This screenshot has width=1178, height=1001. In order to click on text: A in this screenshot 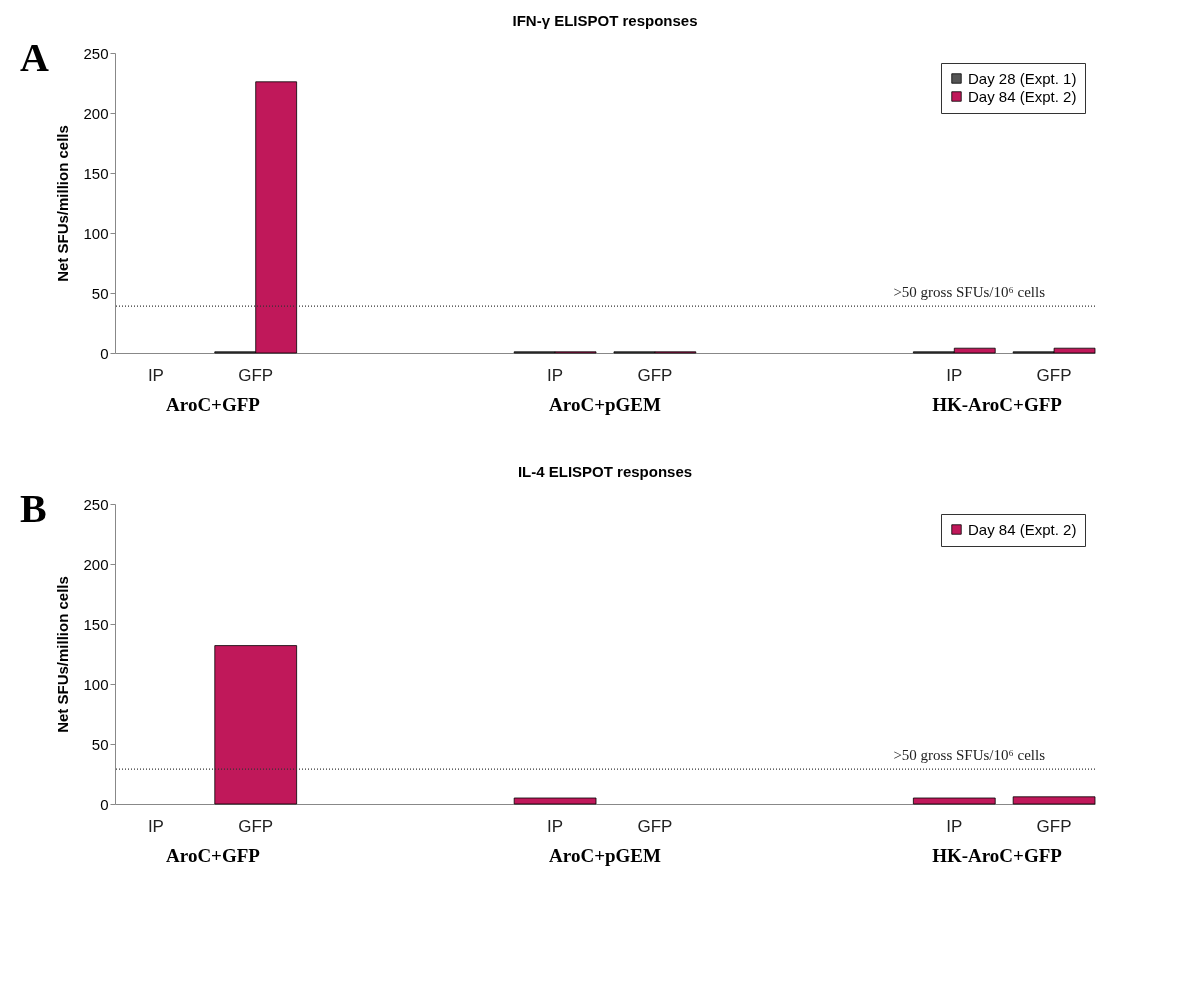, I will do `click(34, 57)`.